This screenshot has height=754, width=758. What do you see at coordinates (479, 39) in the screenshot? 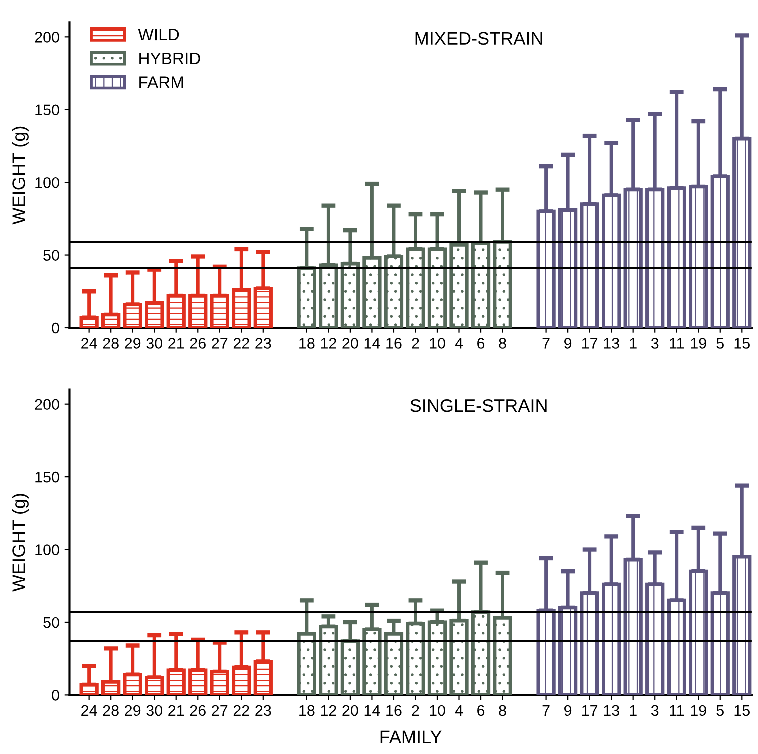
I see `chart-title: MIXED-STRAIN` at bounding box center [479, 39].